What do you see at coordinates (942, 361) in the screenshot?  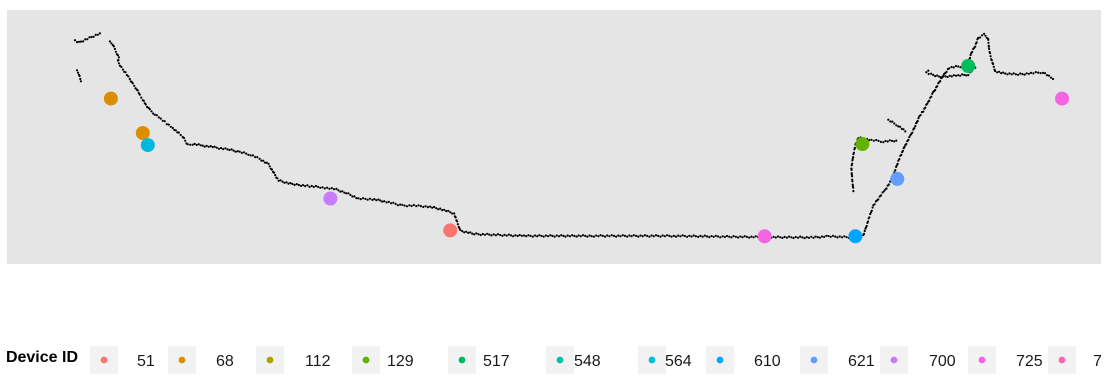 I see `legend-label-700: 700` at bounding box center [942, 361].